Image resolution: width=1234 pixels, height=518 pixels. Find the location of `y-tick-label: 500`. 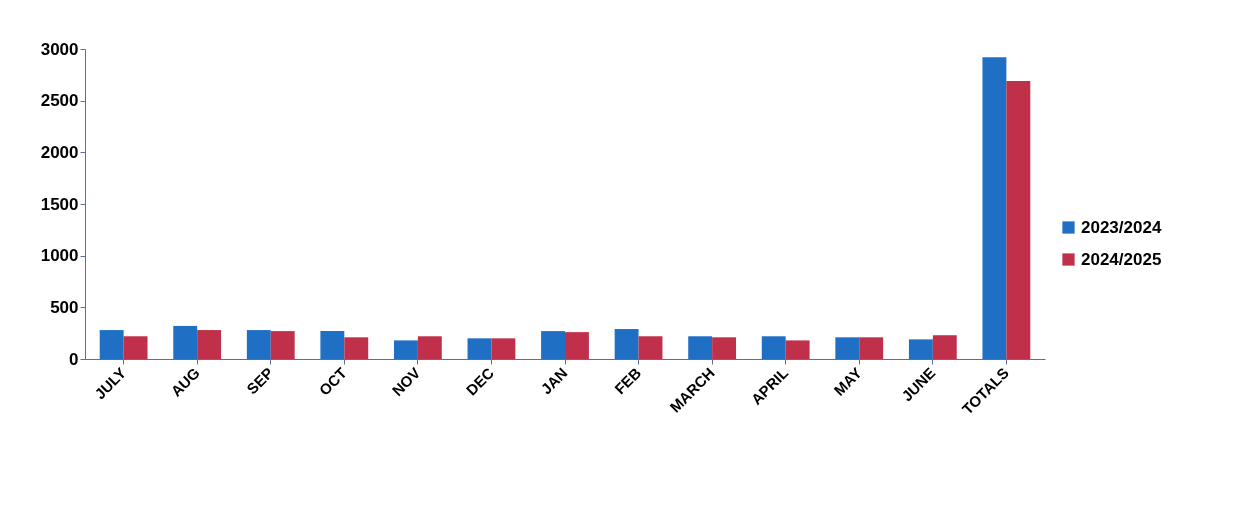

y-tick-label: 500 is located at coordinates (64, 307).